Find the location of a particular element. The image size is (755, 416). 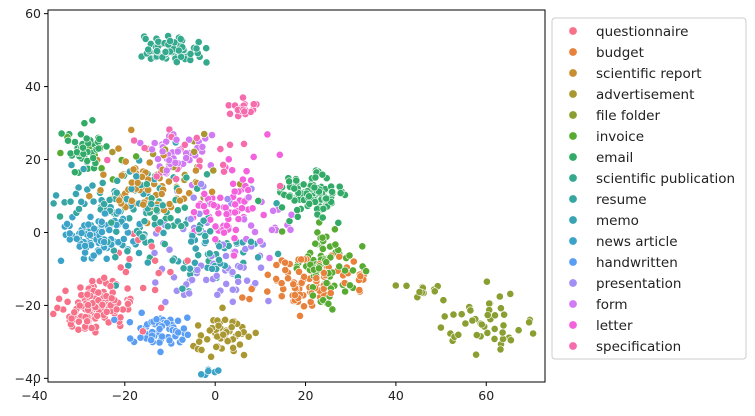

y-tick-label: 60 is located at coordinates (33, 13).